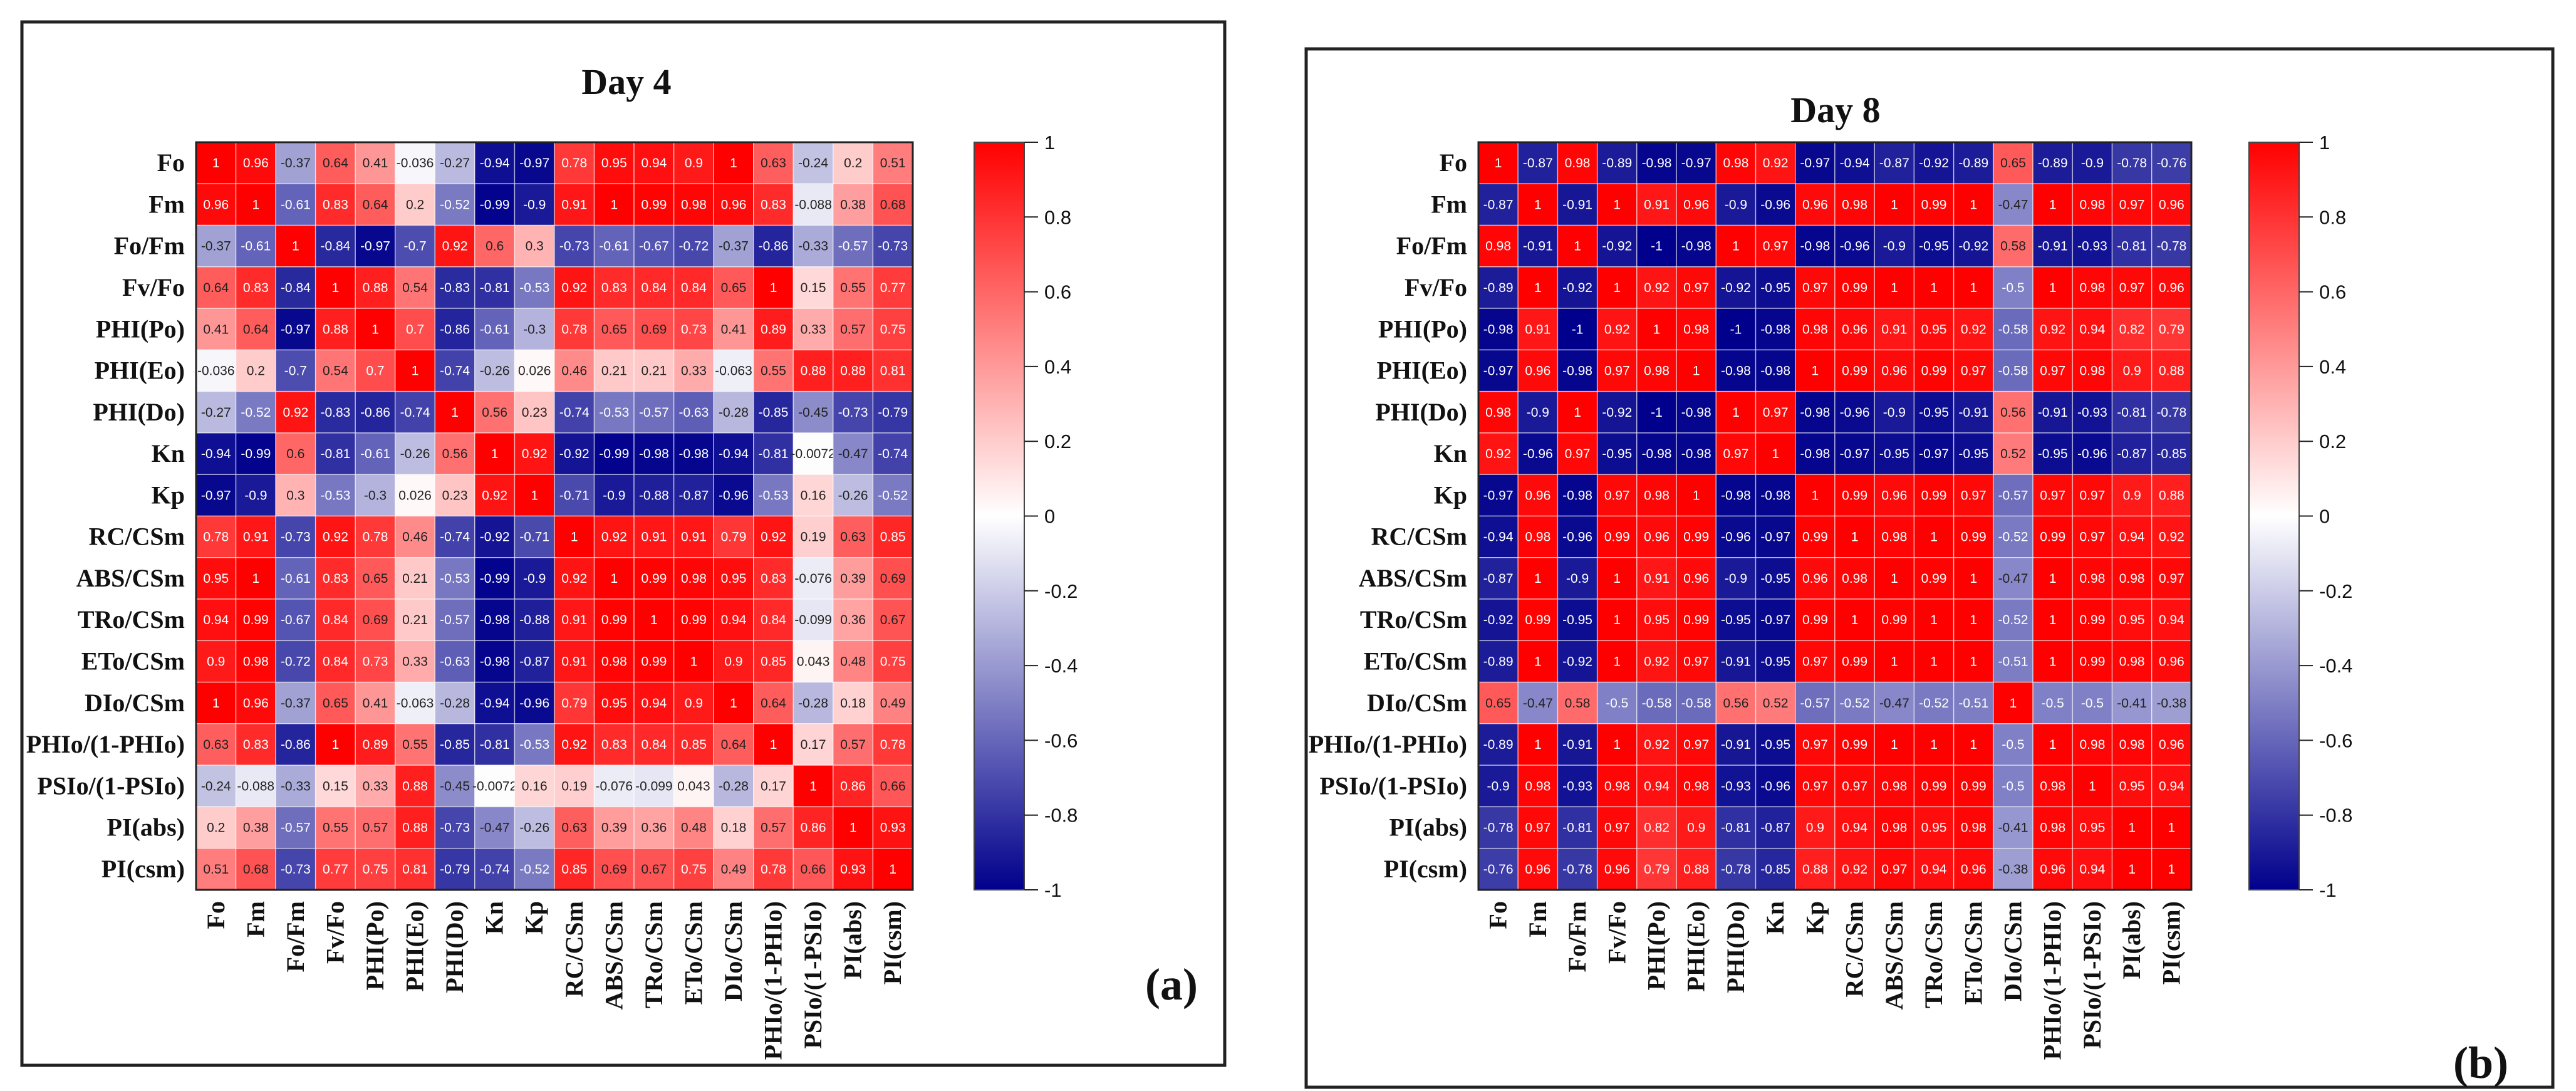 Image resolution: width=2576 pixels, height=1091 pixels. Describe the element at coordinates (813, 869) in the screenshot. I see `cell-value-label: 0.66` at that location.